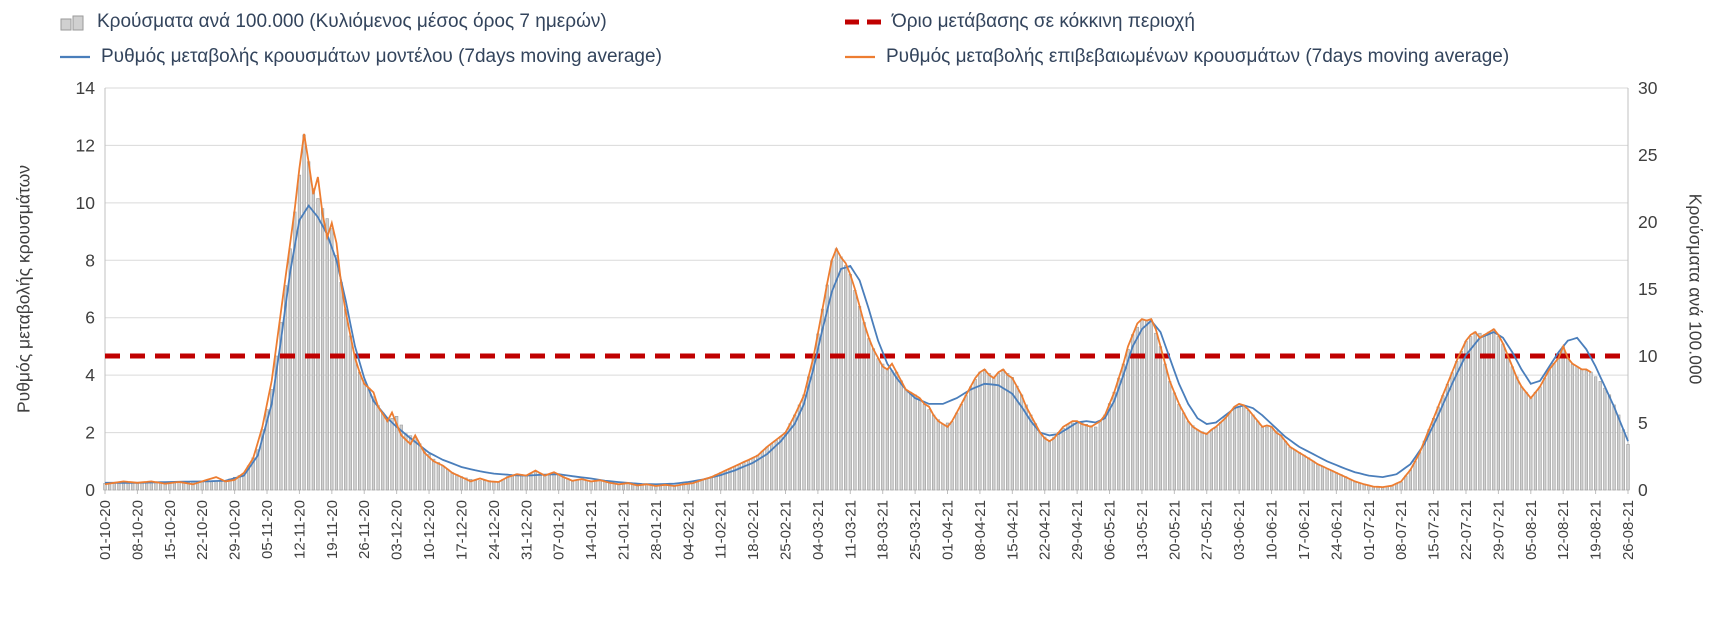 This screenshot has width=1712, height=641. I want to click on svg-text: 13-05-21, so click(1142, 530).